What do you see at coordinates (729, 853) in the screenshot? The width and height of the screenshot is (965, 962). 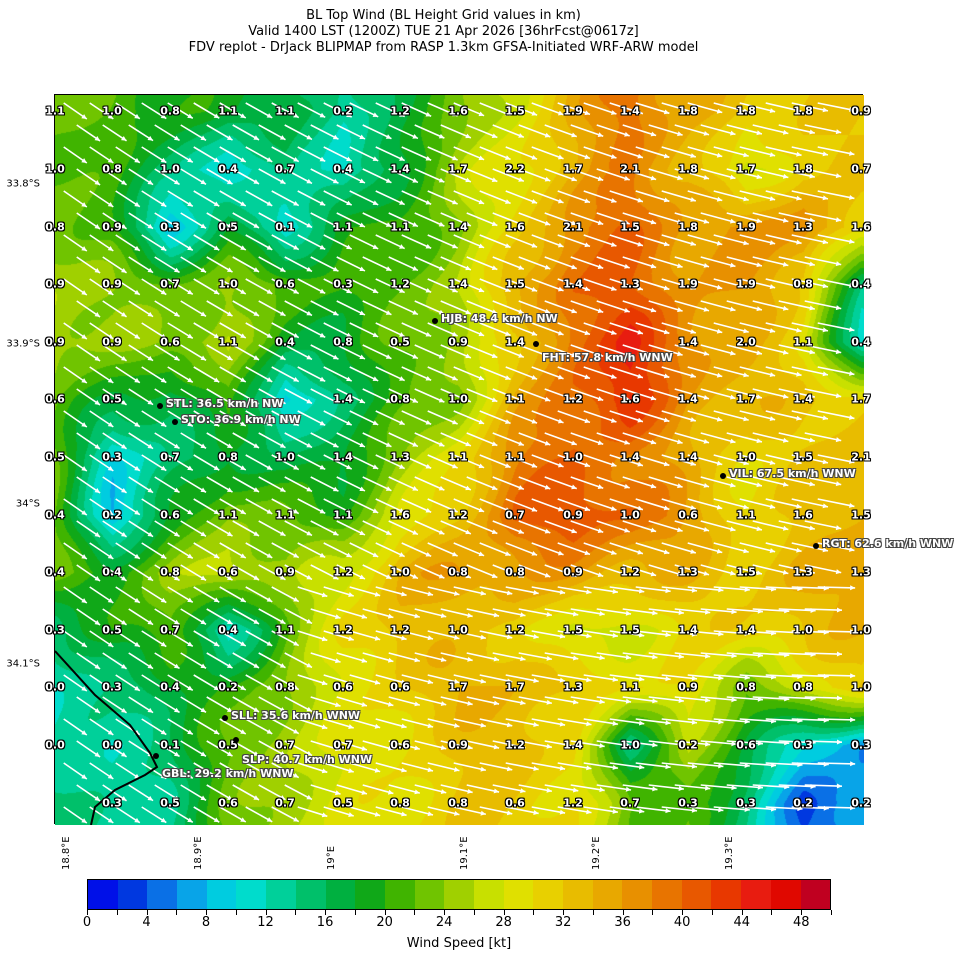 I see `lon-tick: 19.3°E` at bounding box center [729, 853].